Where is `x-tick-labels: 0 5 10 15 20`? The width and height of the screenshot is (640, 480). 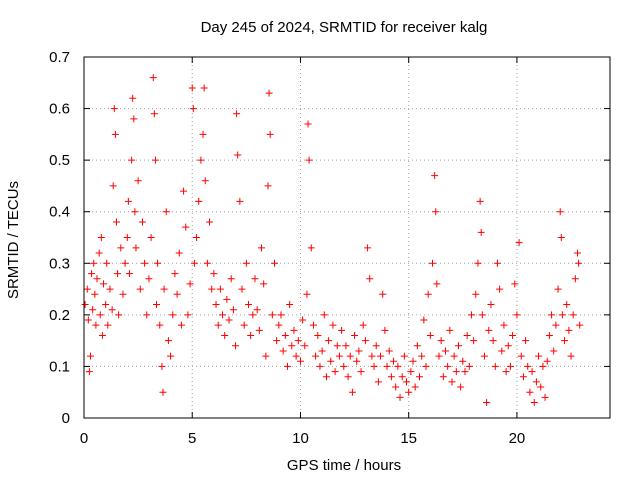 x-tick-labels: 0 5 10 15 20 is located at coordinates (302, 438).